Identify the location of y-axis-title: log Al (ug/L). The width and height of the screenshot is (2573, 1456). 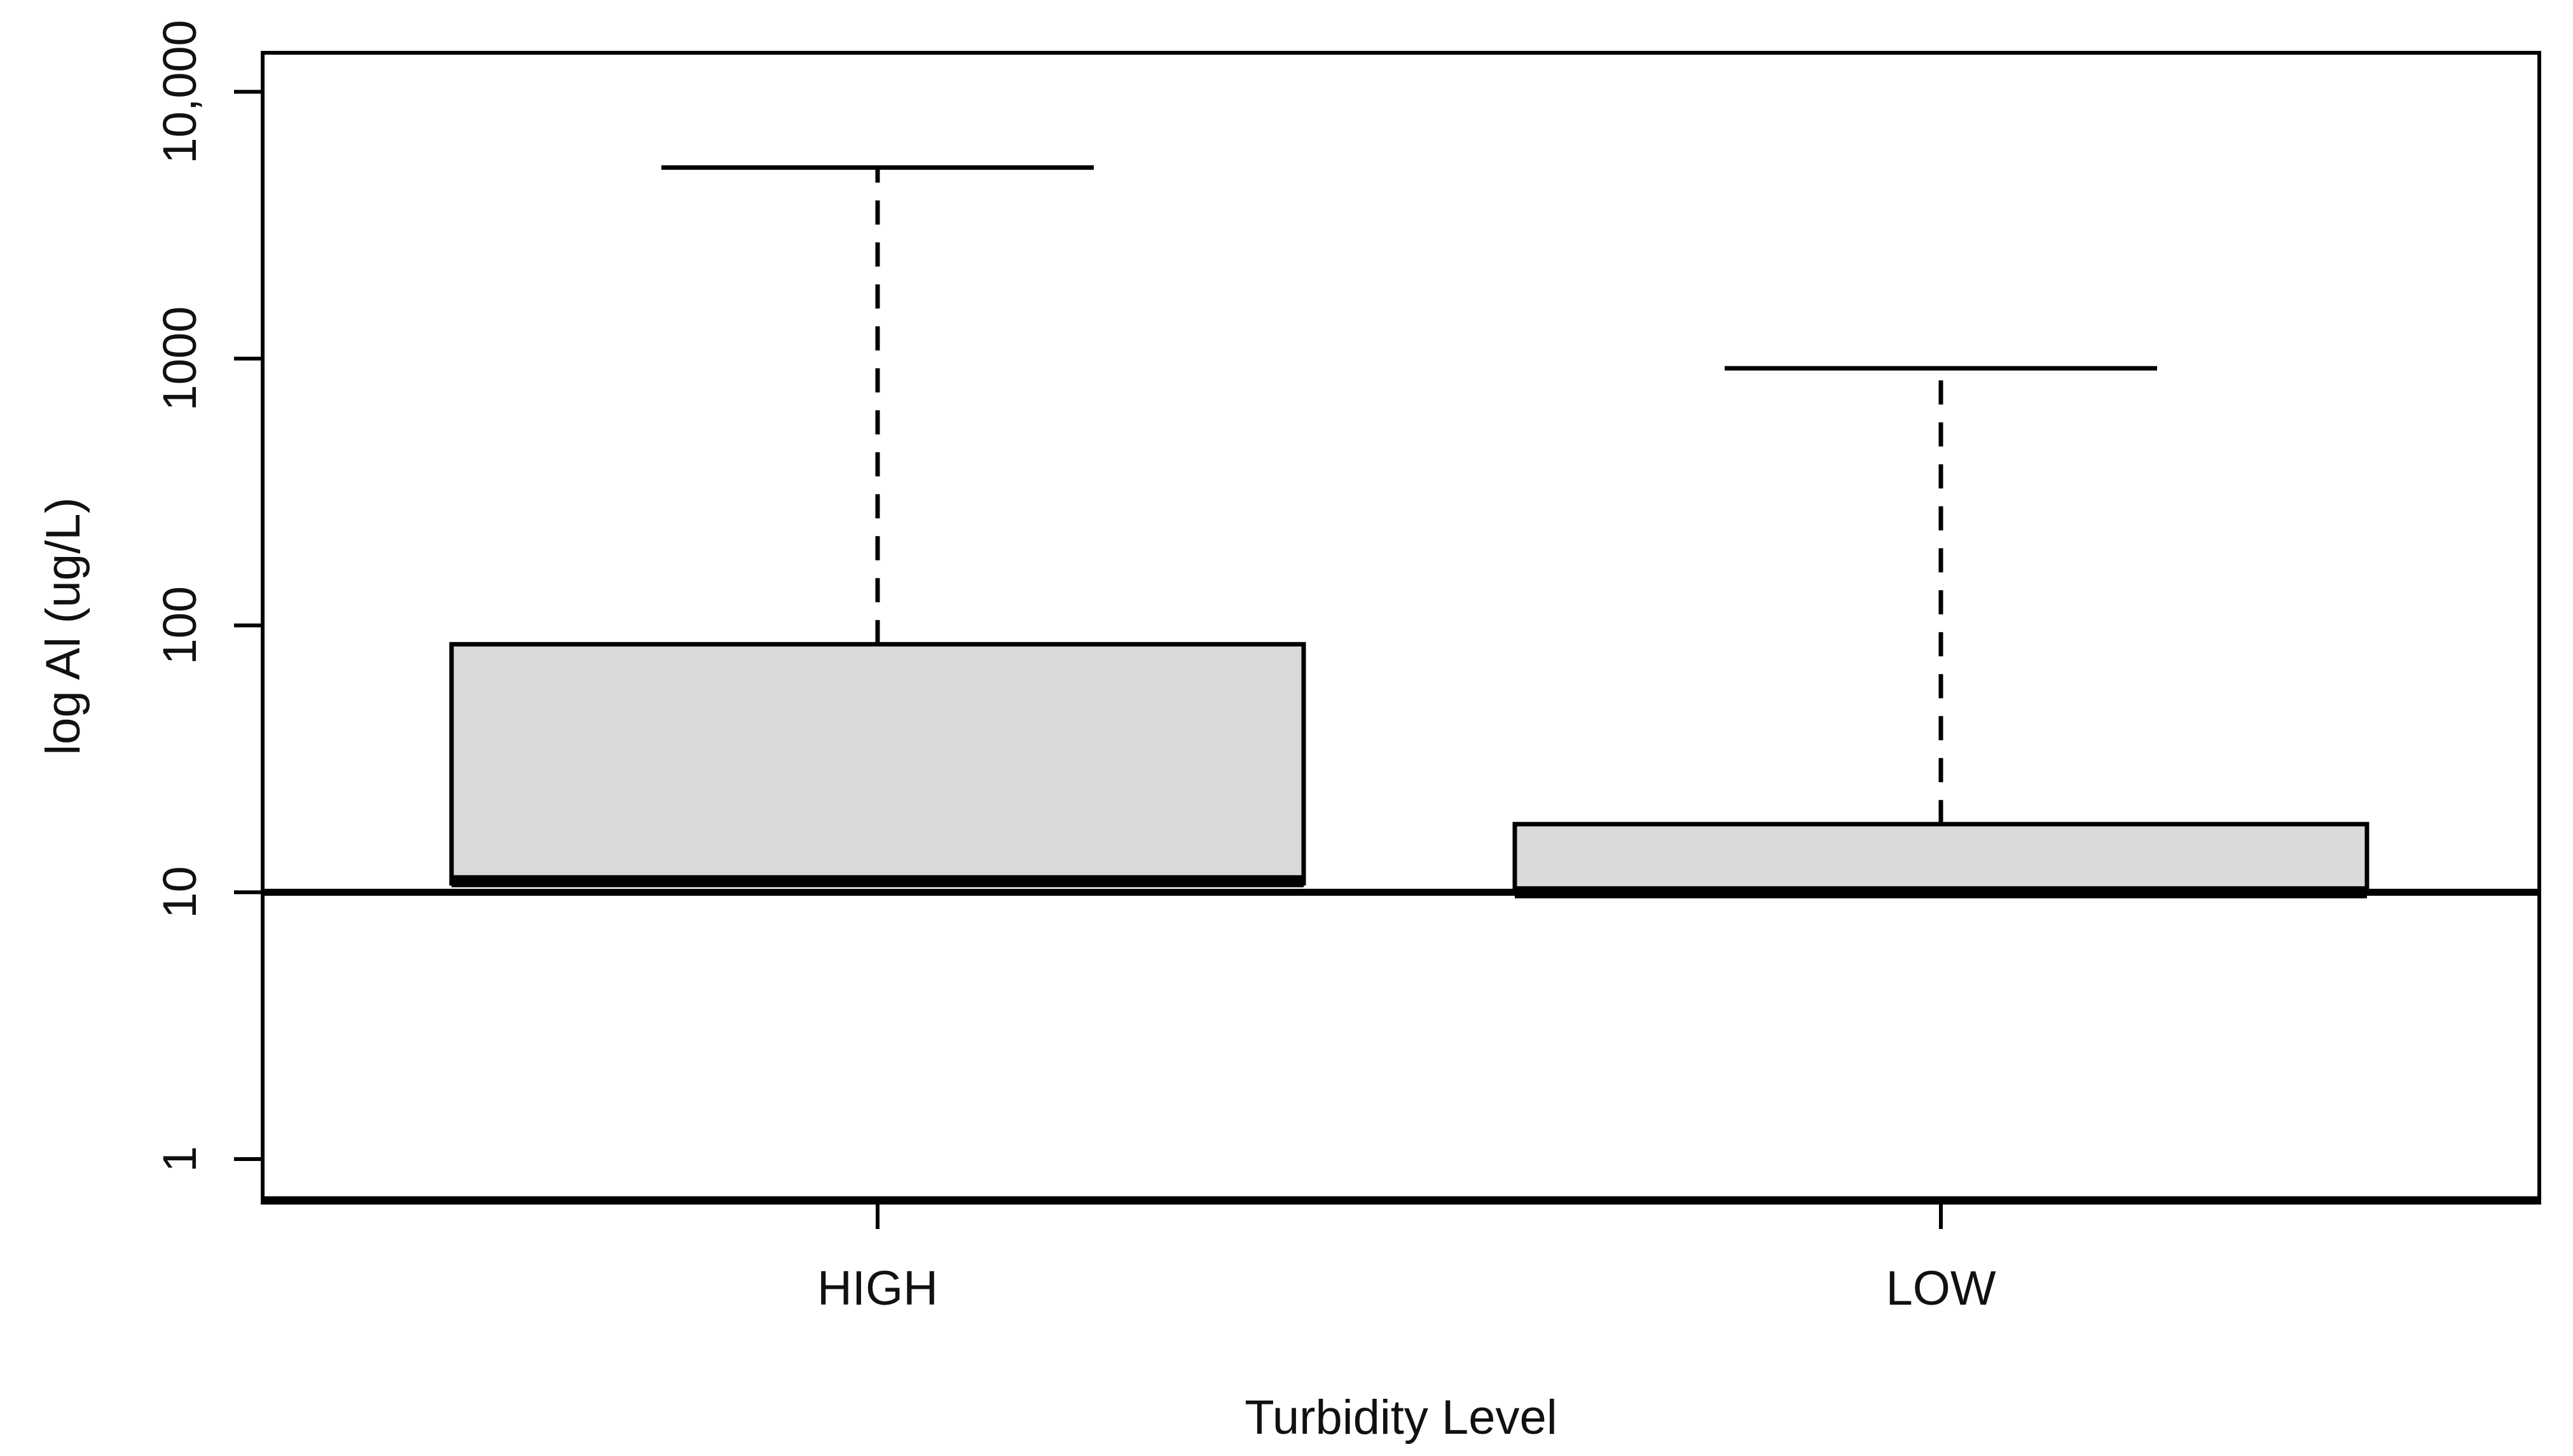
(63, 626).